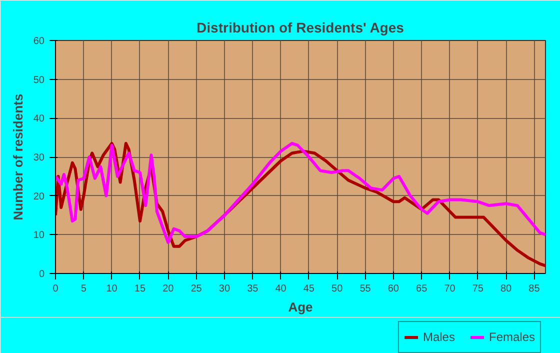 This screenshot has height=353, width=560. Describe the element at coordinates (140, 289) in the screenshot. I see `x-tick-label: 15` at that location.